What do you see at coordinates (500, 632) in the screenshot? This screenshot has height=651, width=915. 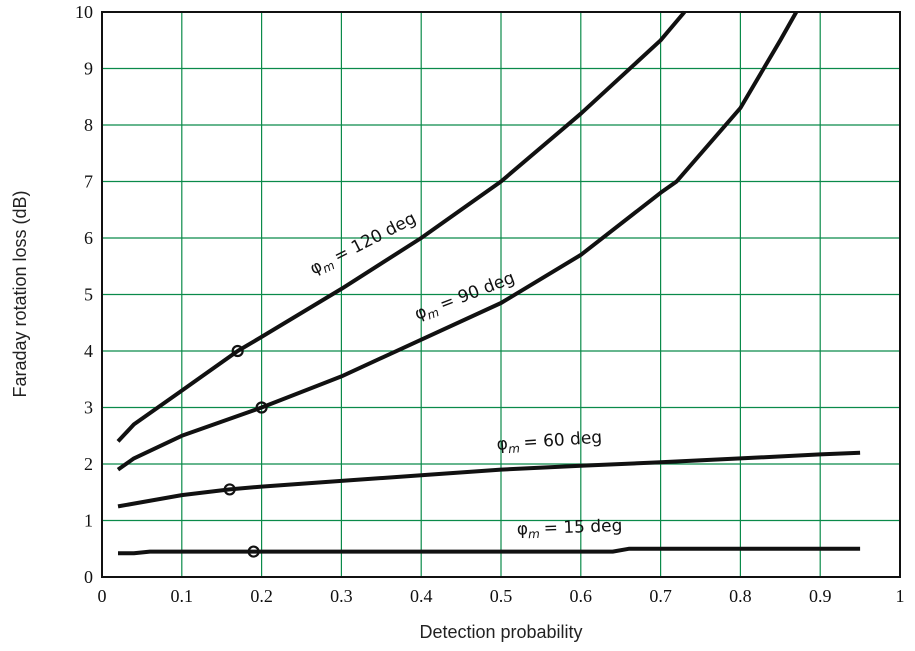 I see `x-axis-label: Detection probability` at bounding box center [500, 632].